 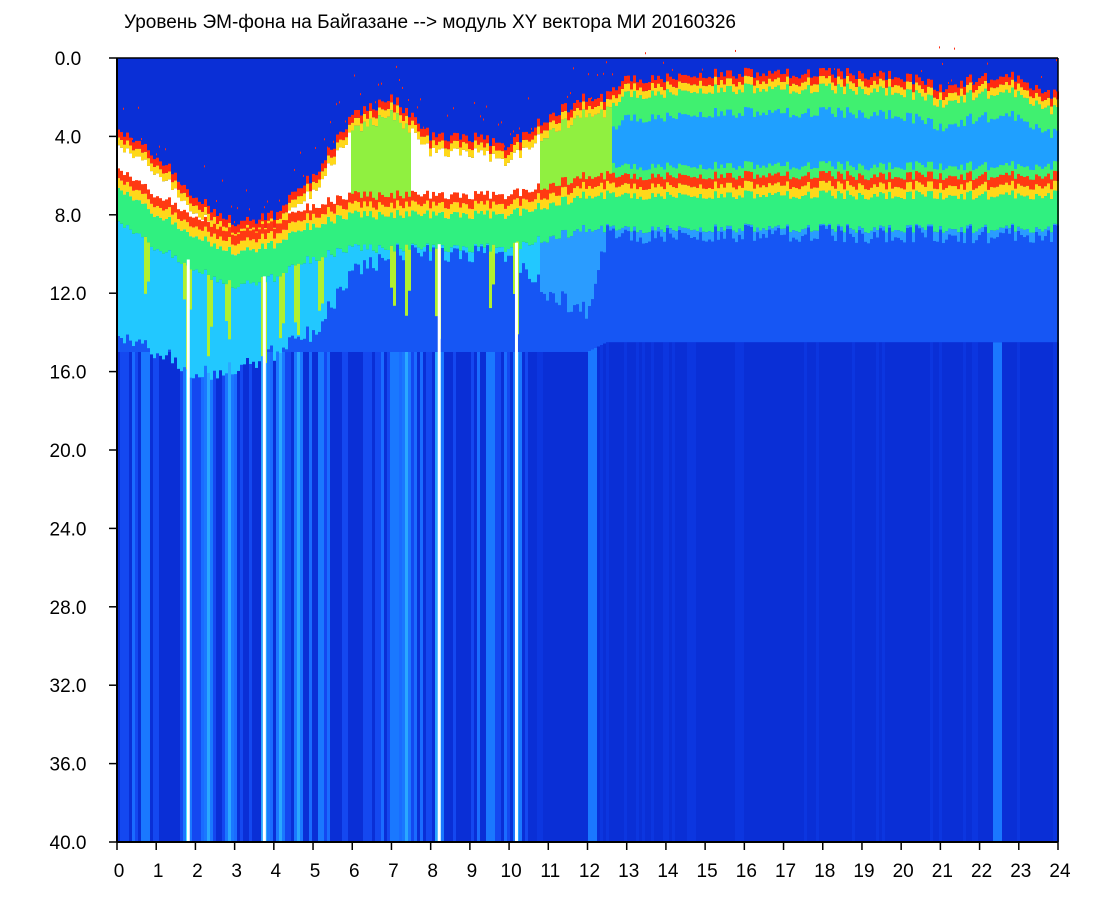 What do you see at coordinates (68, 294) in the screenshot?
I see `y-tick-label: 12.0` at bounding box center [68, 294].